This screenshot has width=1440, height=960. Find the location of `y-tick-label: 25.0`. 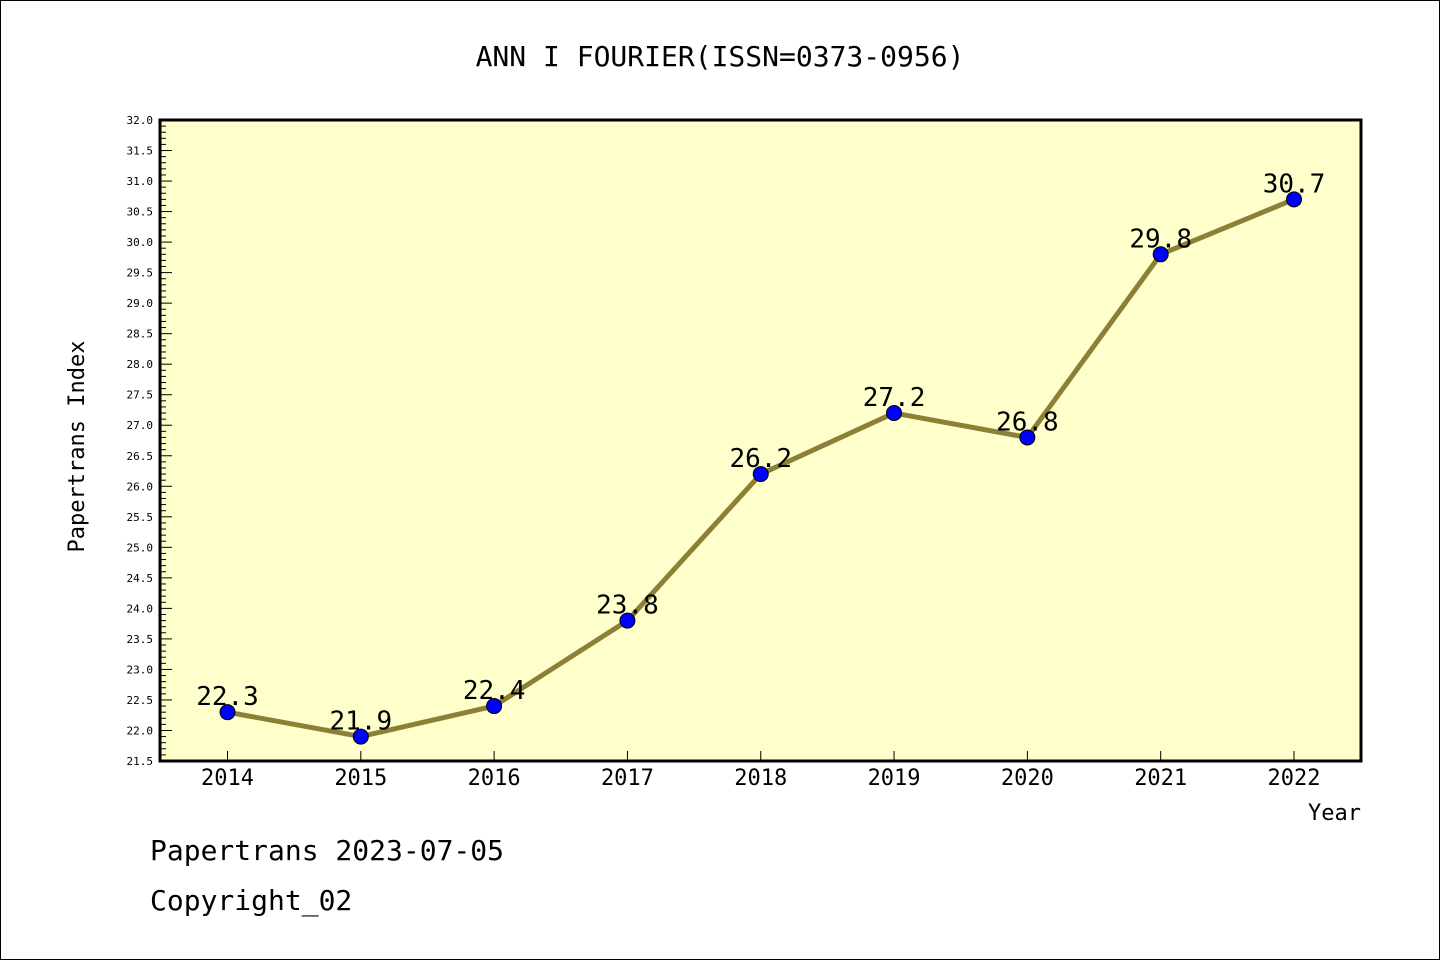

y-tick-label: 25.0 is located at coordinates (140, 547).